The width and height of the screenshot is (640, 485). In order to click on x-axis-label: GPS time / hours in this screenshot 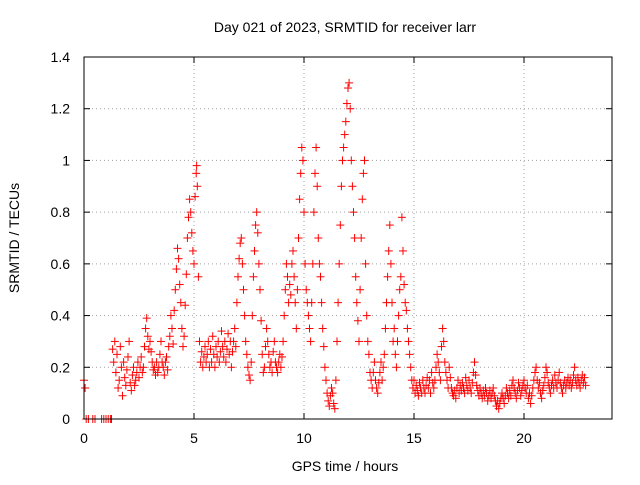, I will do `click(345, 466)`.